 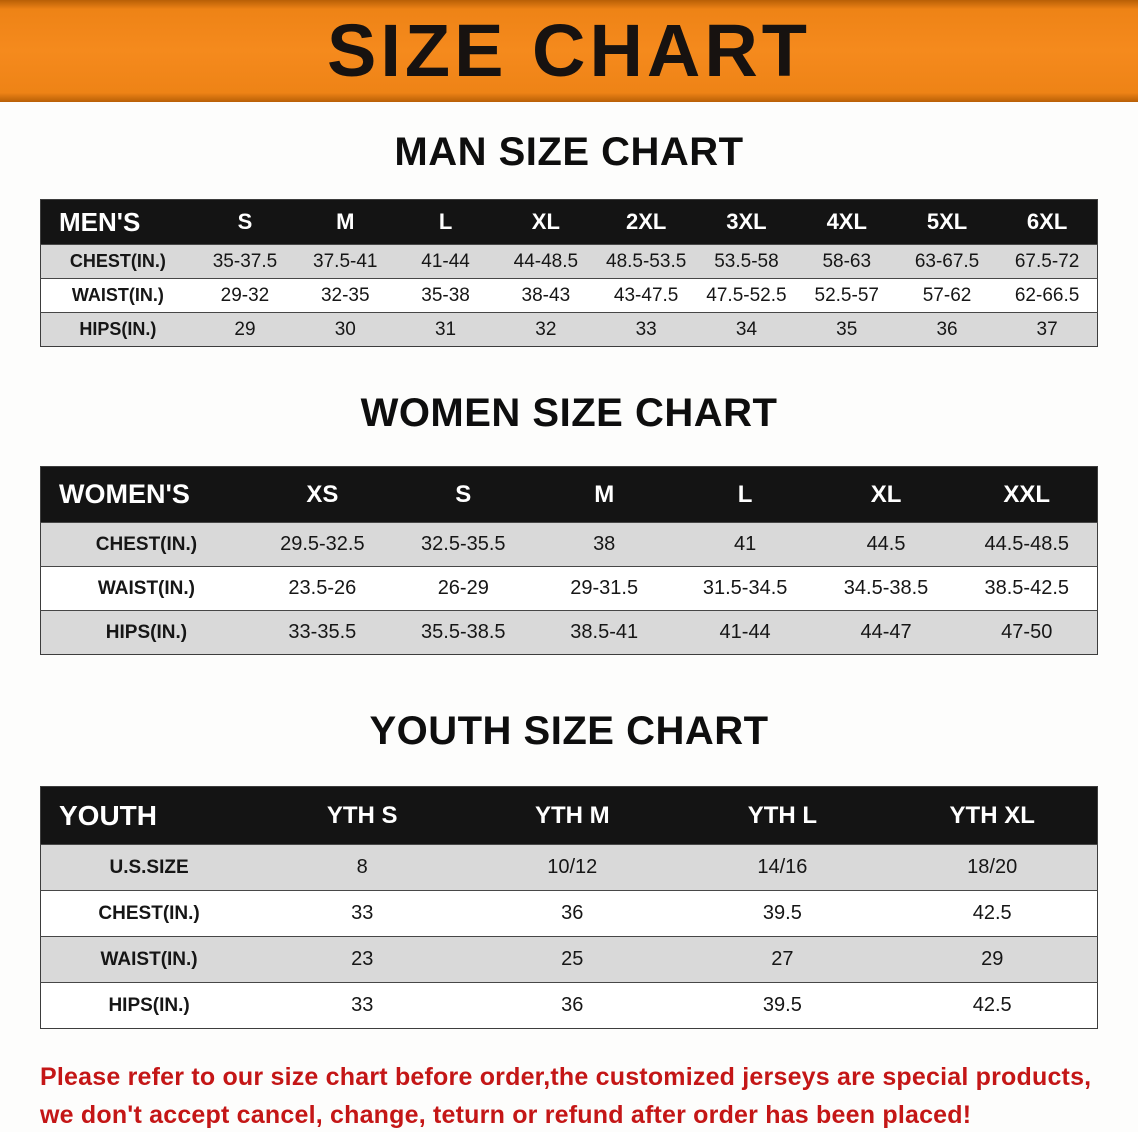 What do you see at coordinates (886, 544) in the screenshot?
I see `measurement-value: 44.5` at bounding box center [886, 544].